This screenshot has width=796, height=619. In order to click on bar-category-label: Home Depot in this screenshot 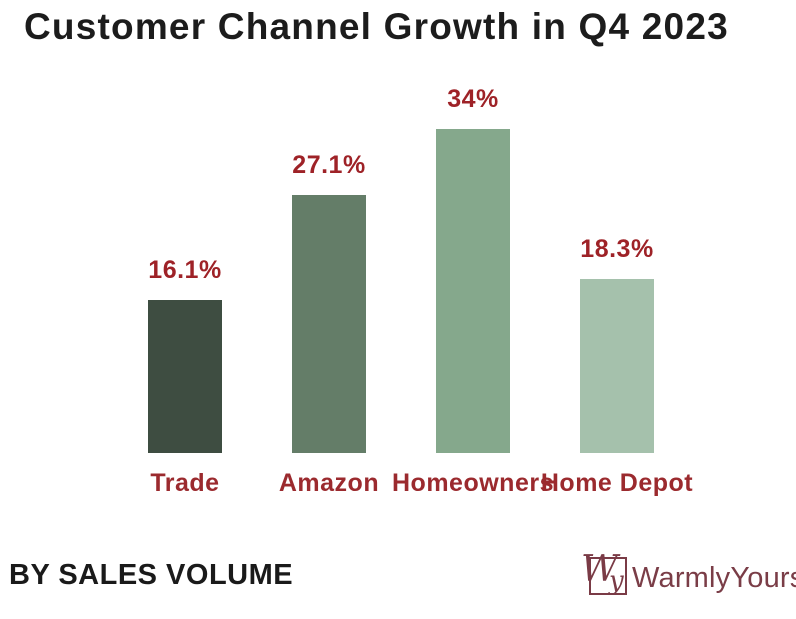, I will do `click(617, 483)`.